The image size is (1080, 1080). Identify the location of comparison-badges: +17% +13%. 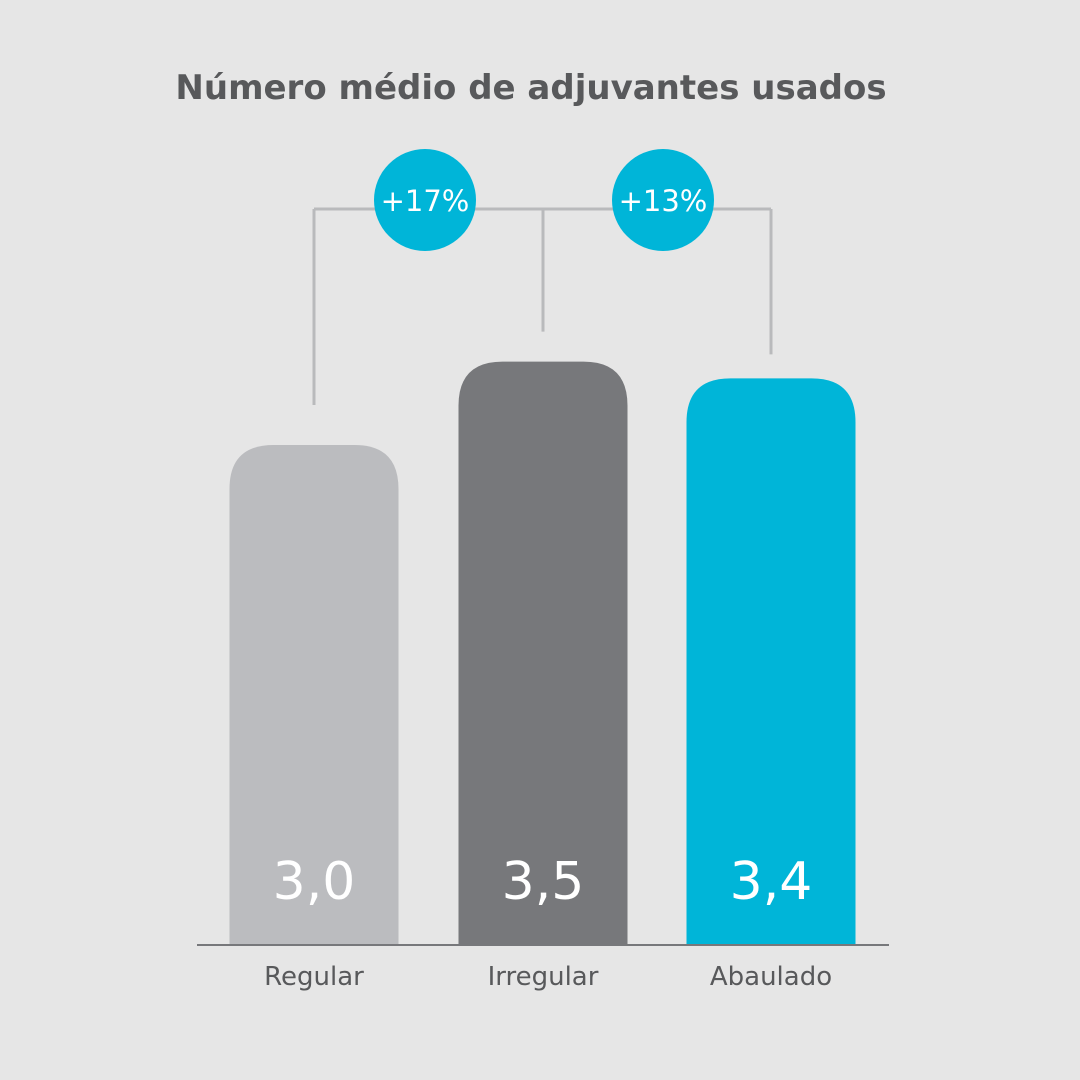
(544, 200).